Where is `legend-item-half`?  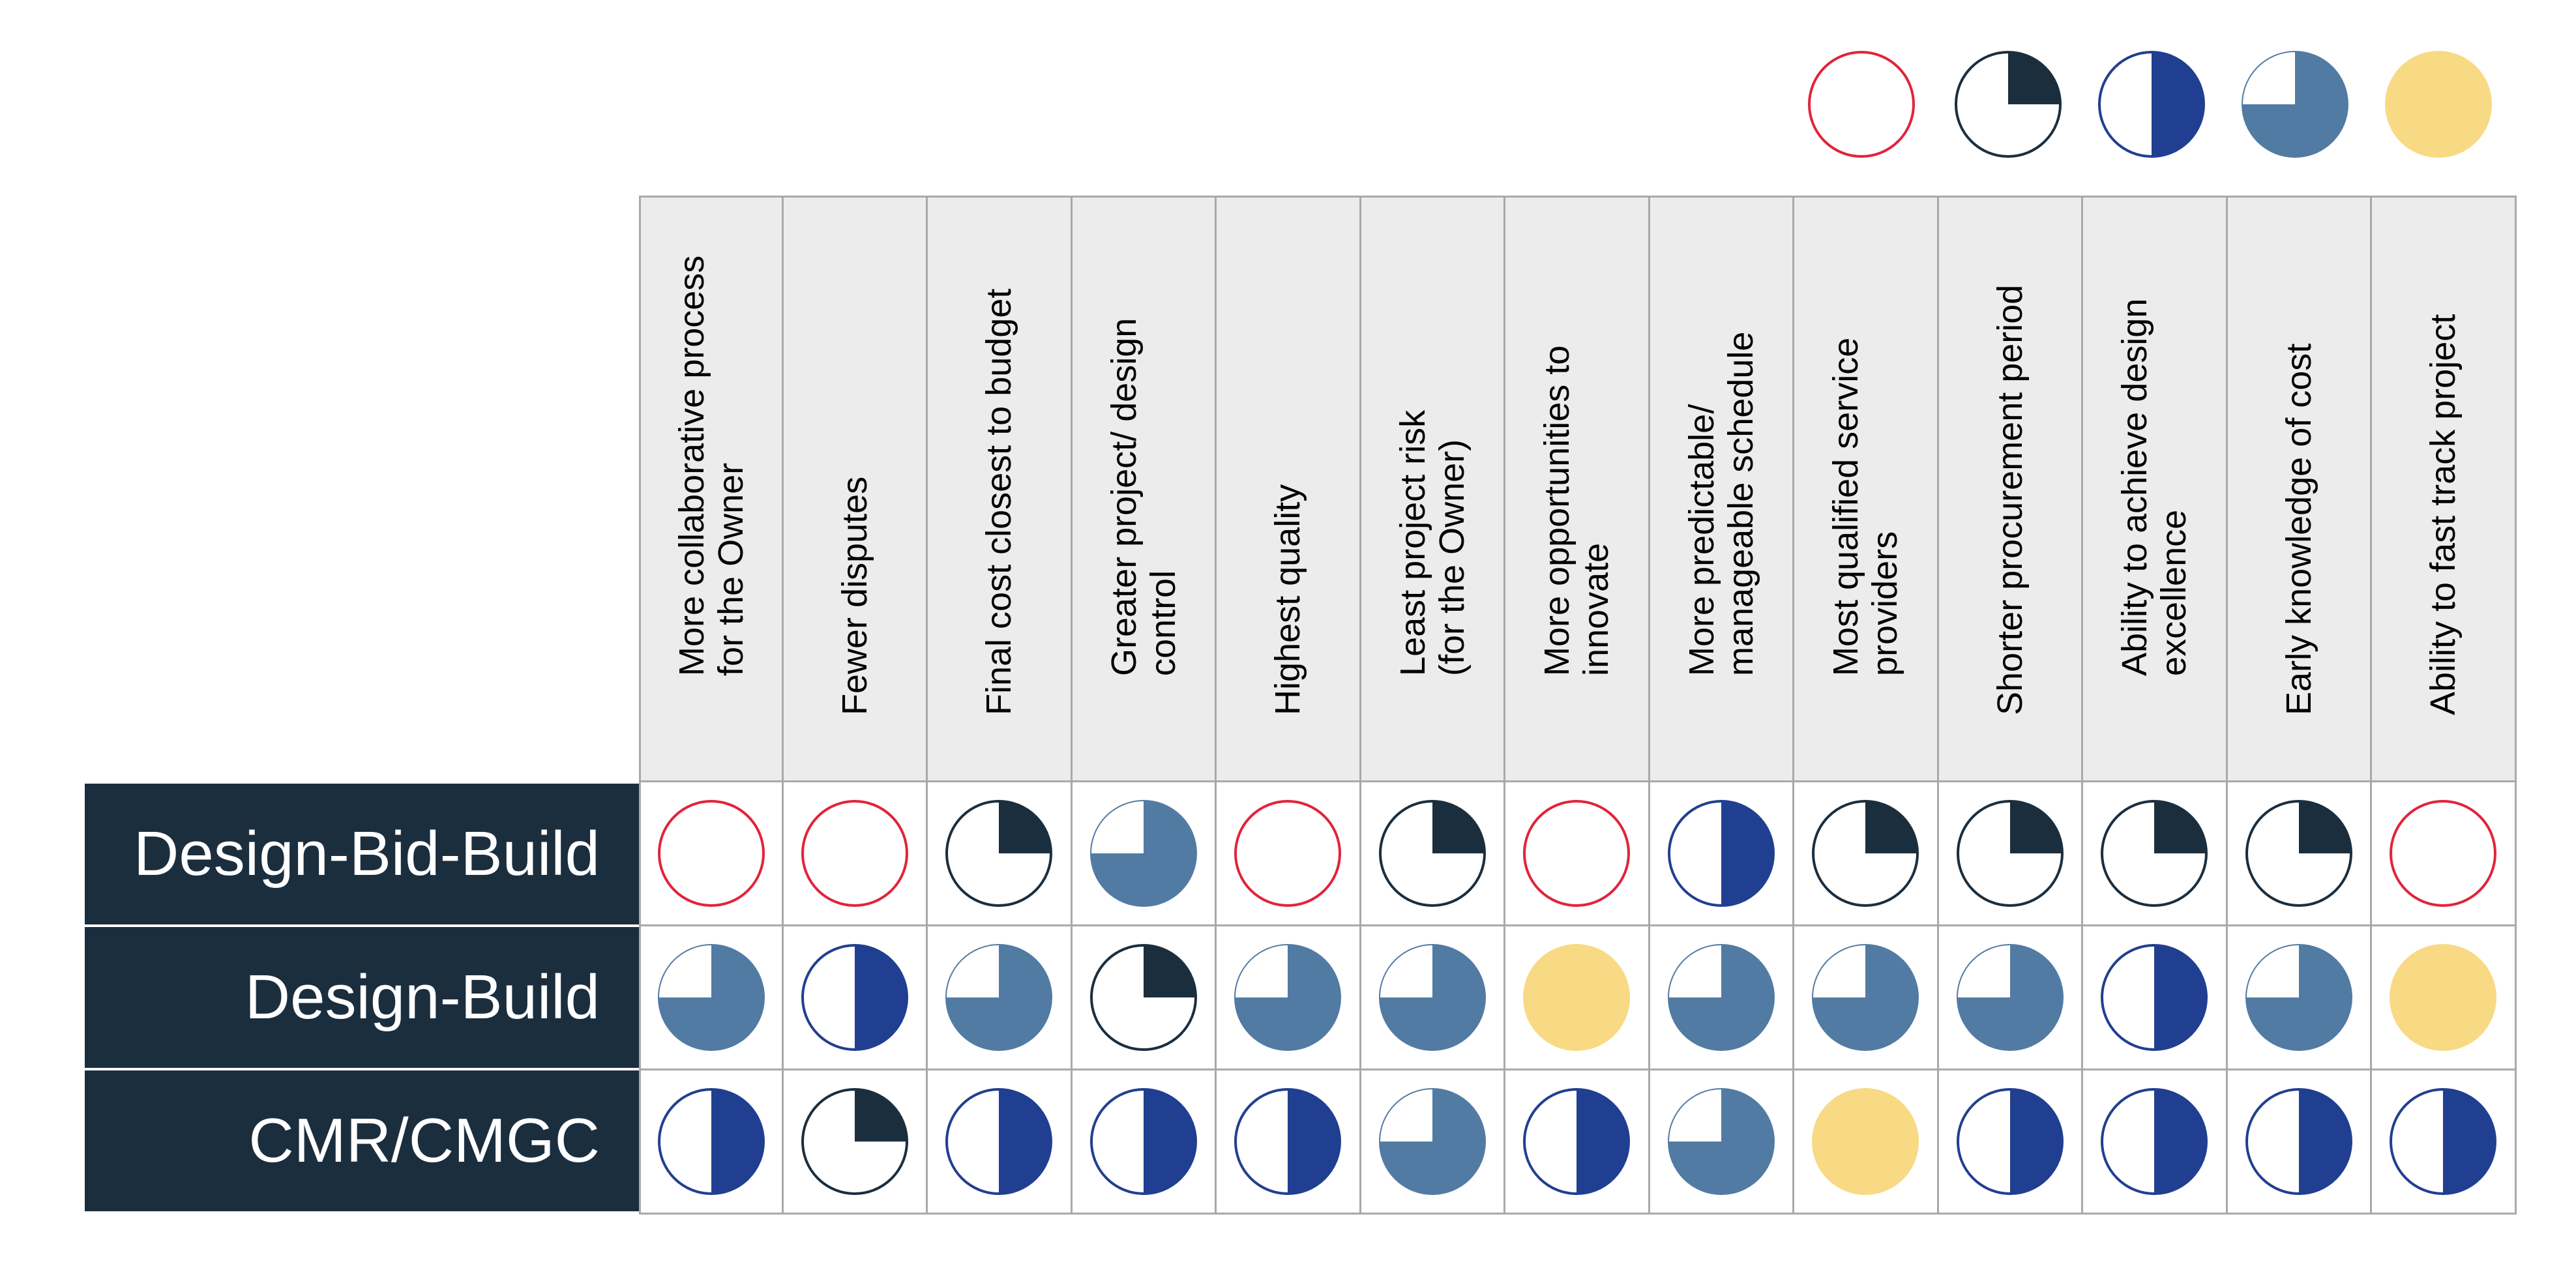
legend-item-half is located at coordinates (2151, 105).